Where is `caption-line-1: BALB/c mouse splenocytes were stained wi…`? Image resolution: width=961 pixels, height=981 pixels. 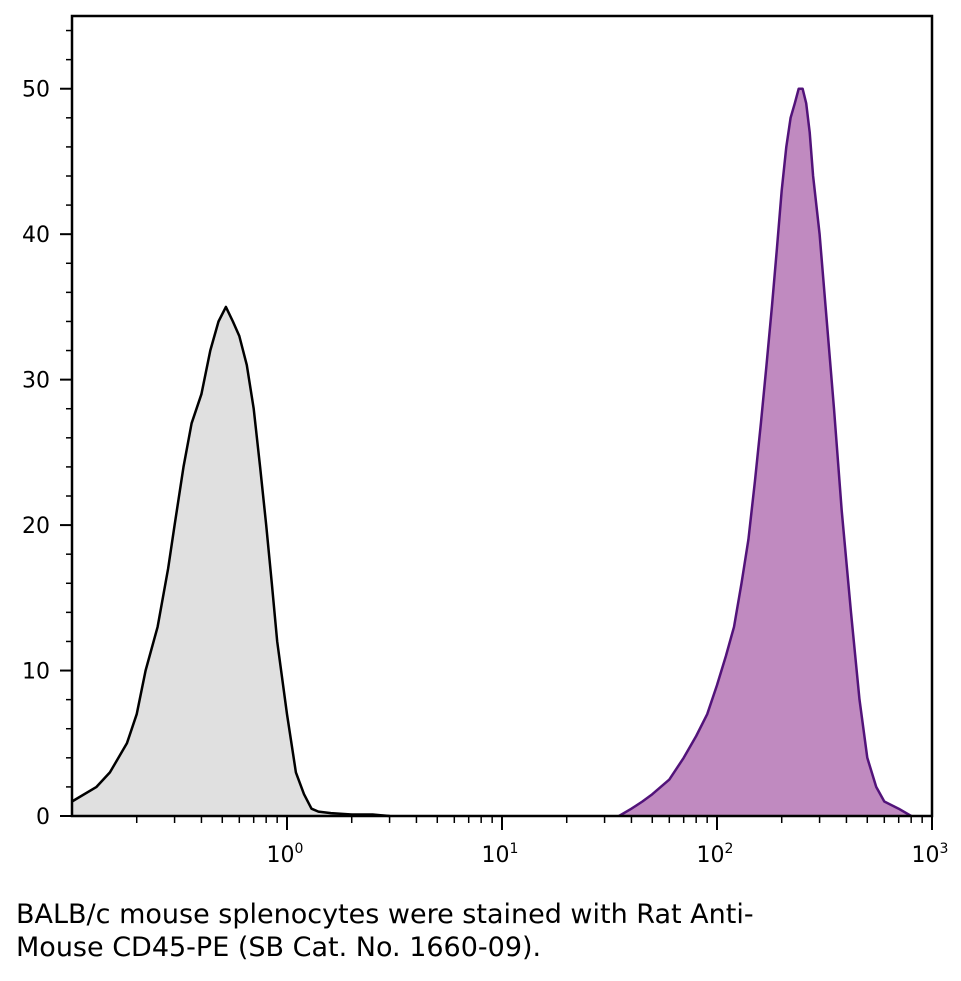
caption-line-1: BALB/c mouse splenocytes were stained wi… is located at coordinates (385, 914).